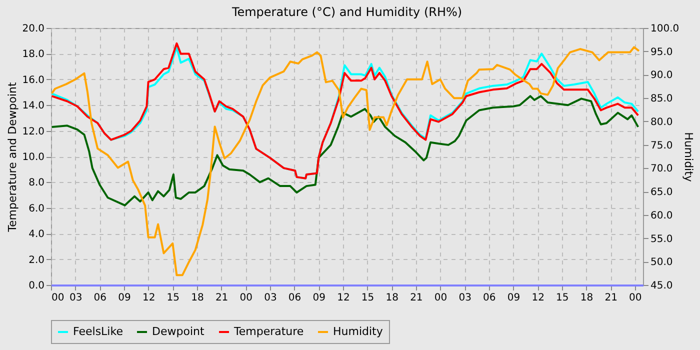 The height and width of the screenshot is (350, 700). Describe the element at coordinates (661, 122) in the screenshot. I see `y2-tick-label: 80.0` at that location.